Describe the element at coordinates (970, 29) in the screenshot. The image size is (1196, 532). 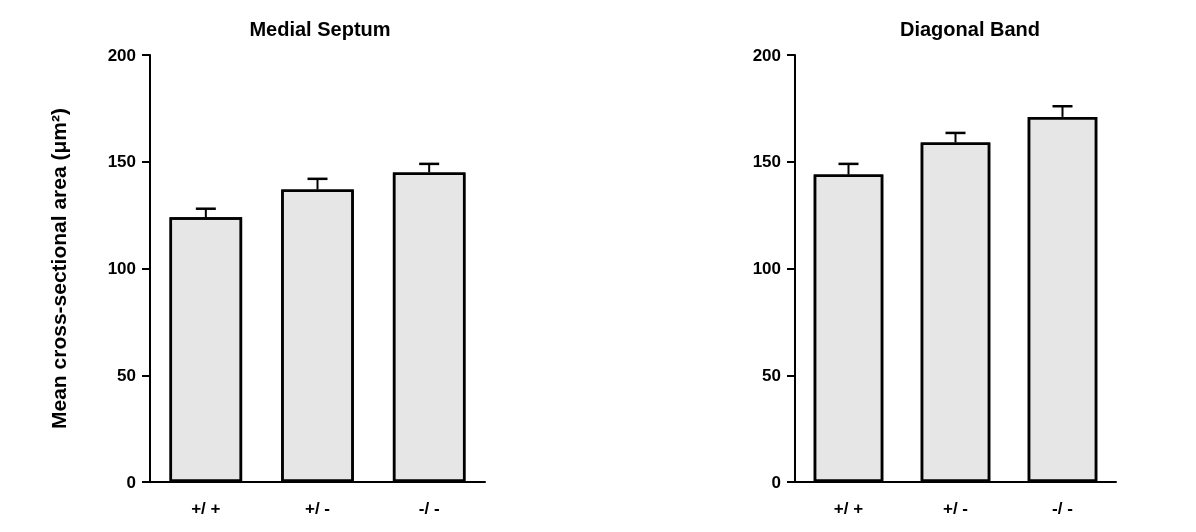
I see `chart-title: Diagonal Band` at that location.